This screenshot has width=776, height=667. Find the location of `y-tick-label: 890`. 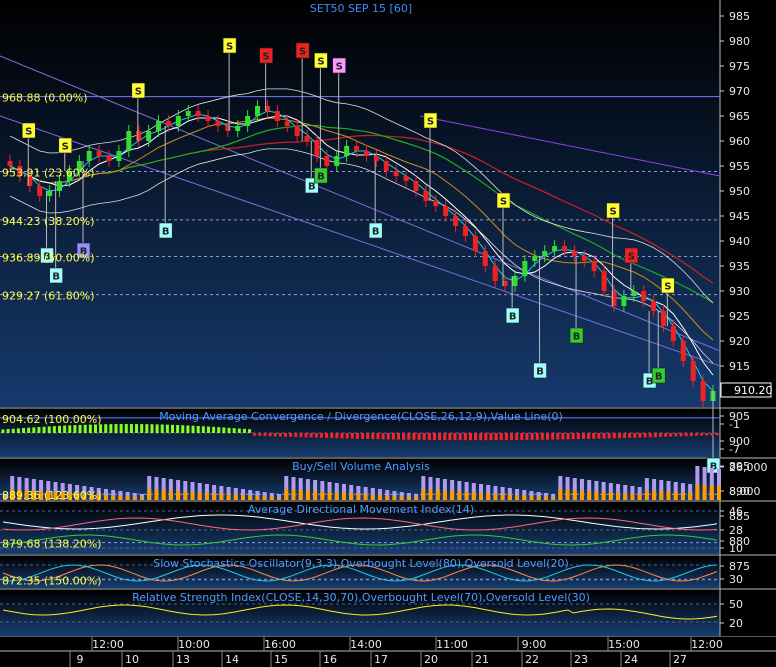

y-tick-label: 890 is located at coordinates (739, 491).